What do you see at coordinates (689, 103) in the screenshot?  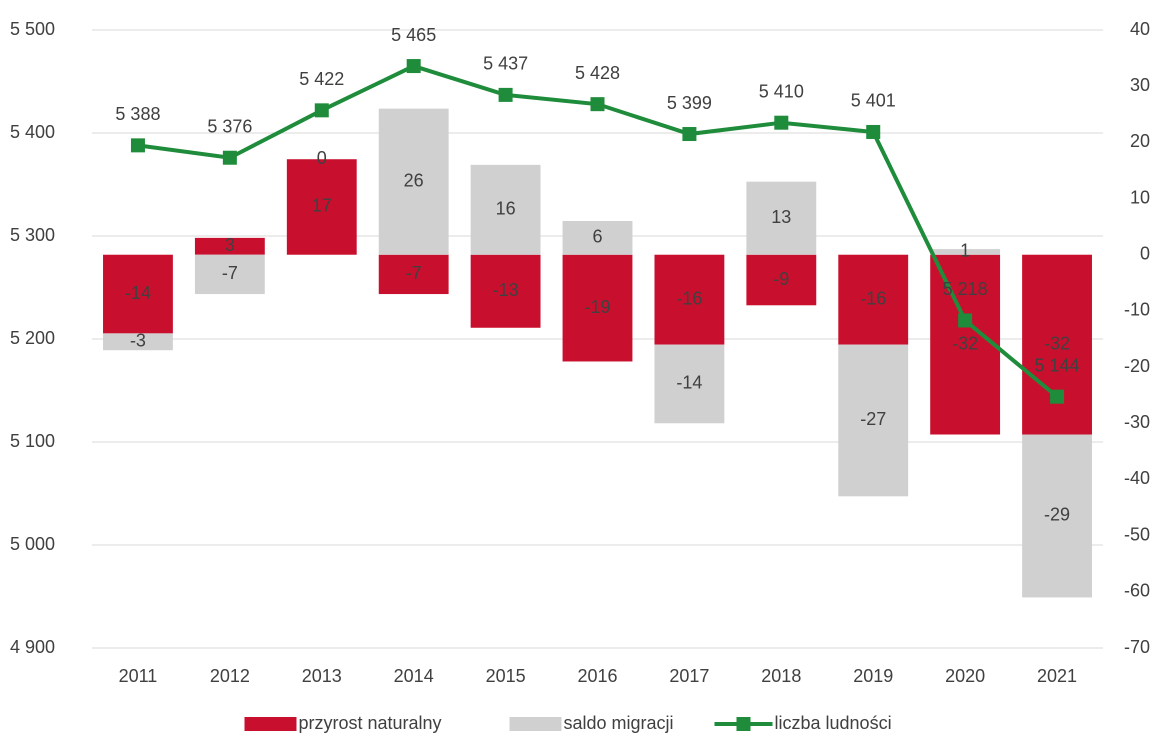 I see `line-value-label: 5 399` at bounding box center [689, 103].